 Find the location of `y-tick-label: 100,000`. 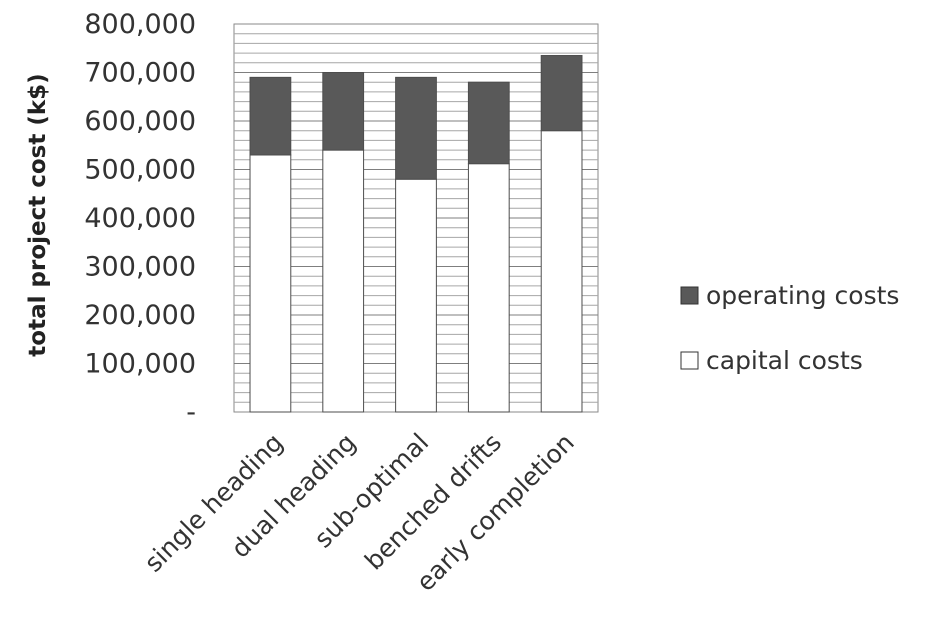

y-tick-label: 100,000 is located at coordinates (140, 364).